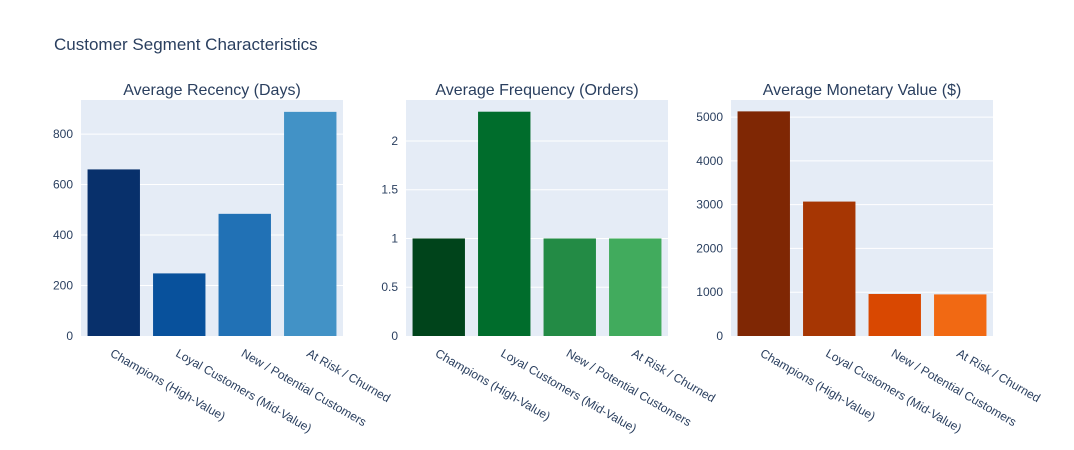  What do you see at coordinates (709, 117) in the screenshot?
I see `y-tick-label: 5000` at bounding box center [709, 117].